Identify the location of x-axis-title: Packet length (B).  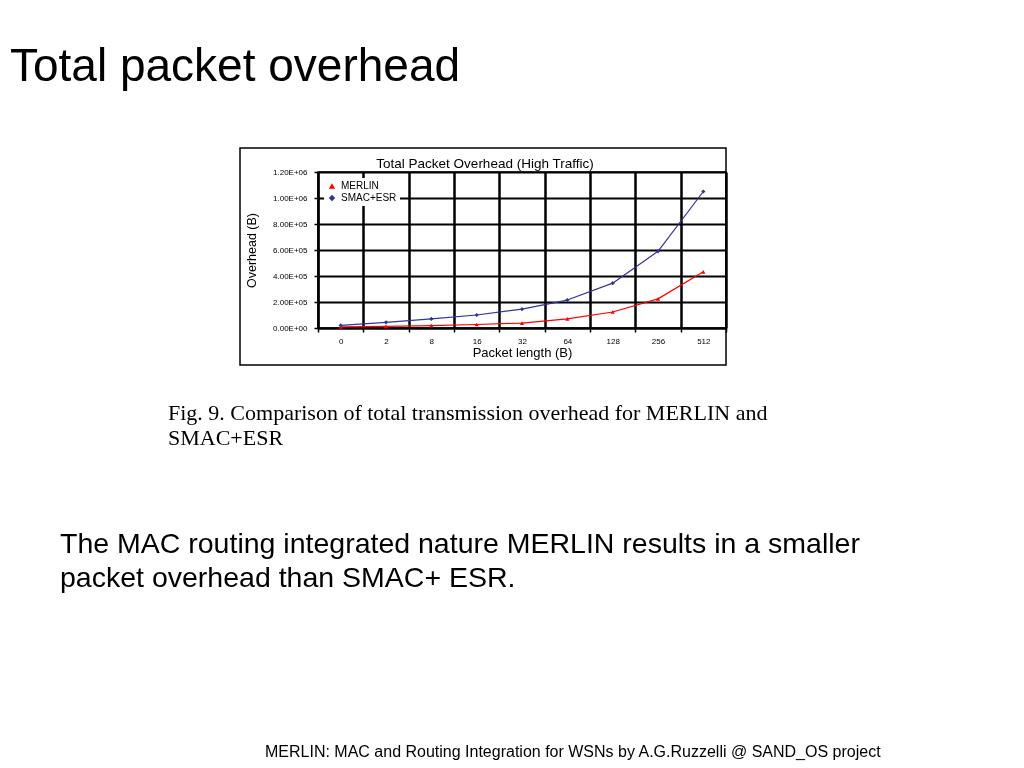
(522, 352).